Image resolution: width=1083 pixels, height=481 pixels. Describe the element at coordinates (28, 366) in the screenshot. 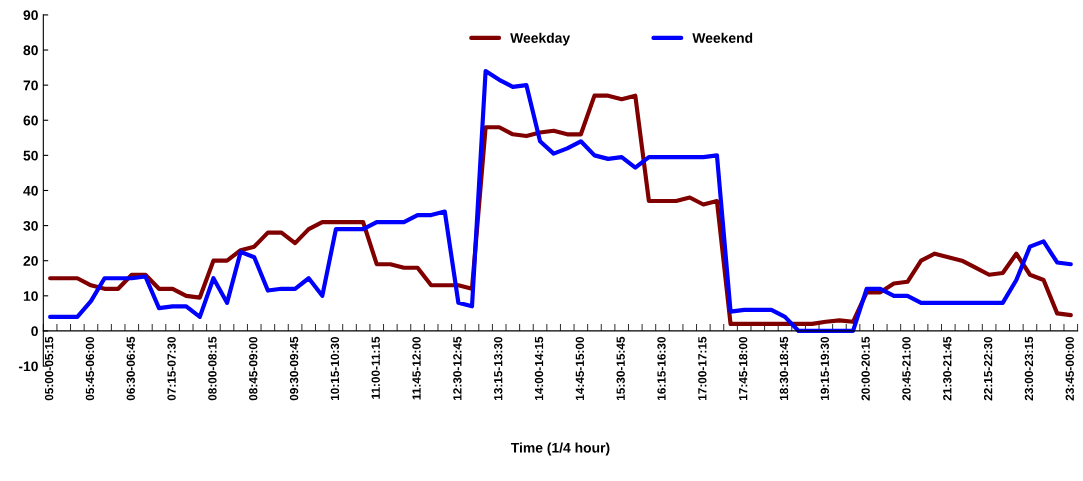

I see `y-tick-label: -10` at that location.